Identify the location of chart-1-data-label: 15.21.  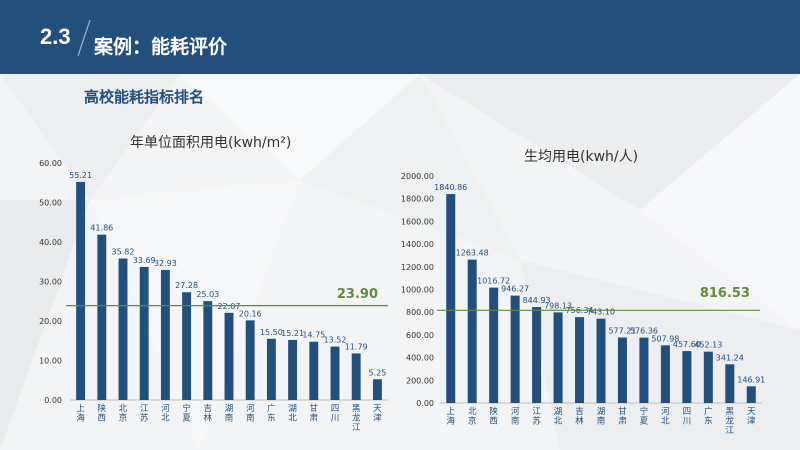
(292, 333).